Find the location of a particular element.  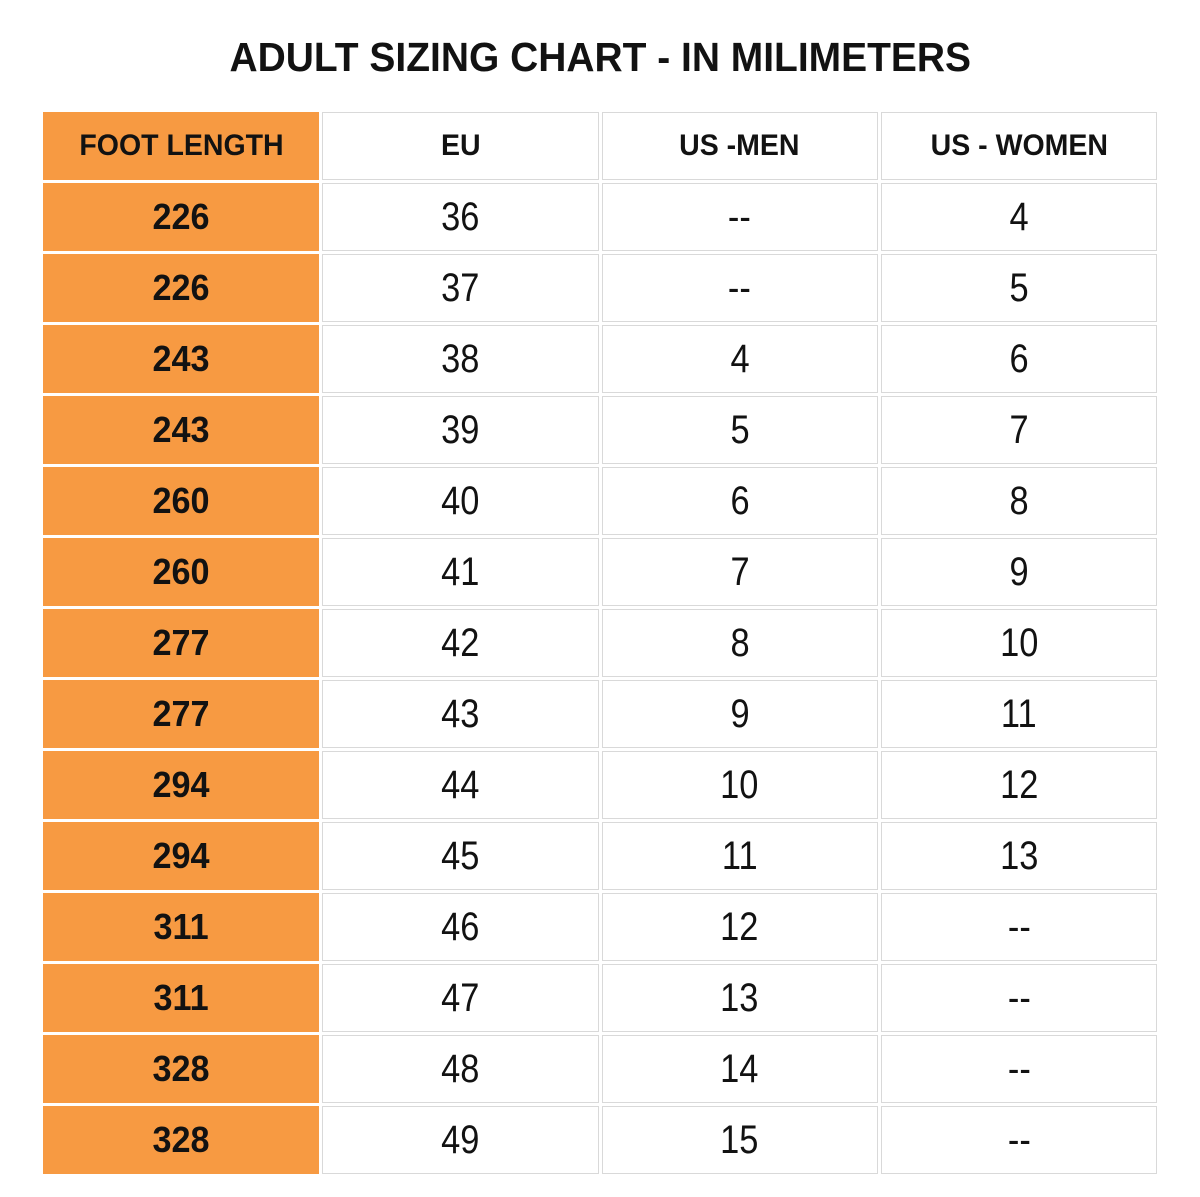

cell-us-women: 12 is located at coordinates (1018, 785).